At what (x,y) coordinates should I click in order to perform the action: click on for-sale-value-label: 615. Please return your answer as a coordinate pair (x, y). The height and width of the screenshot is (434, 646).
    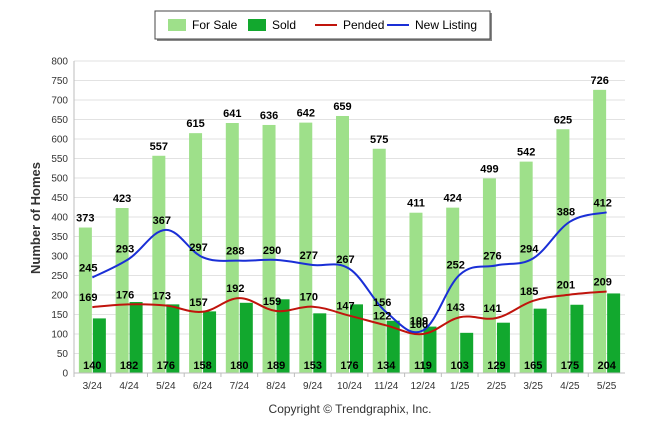
    Looking at the image, I should click on (195, 124).